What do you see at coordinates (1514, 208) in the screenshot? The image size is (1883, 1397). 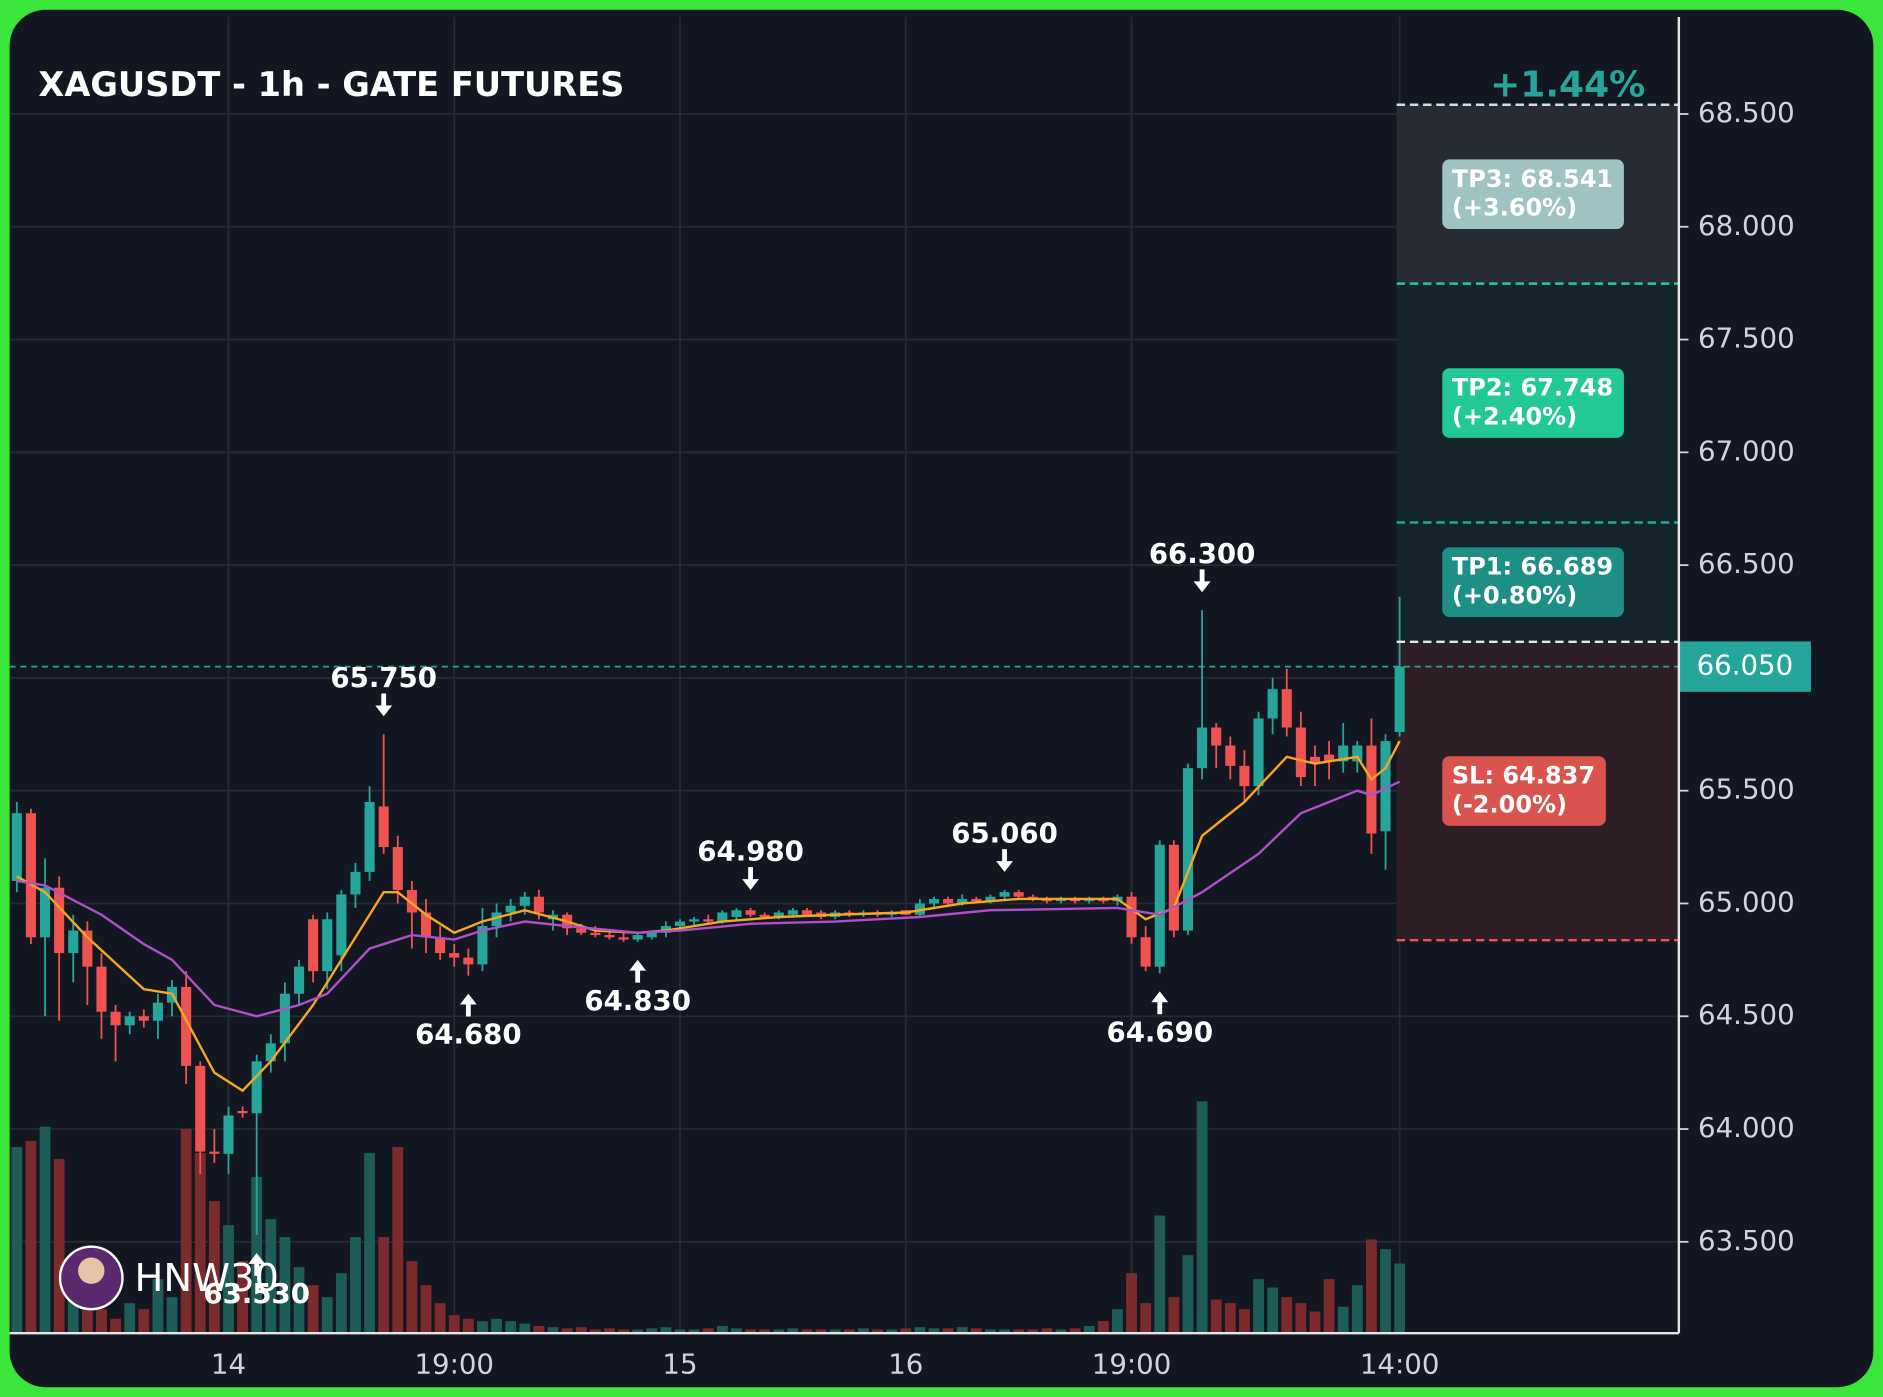 I see `level-change: (+3.60%)` at bounding box center [1514, 208].